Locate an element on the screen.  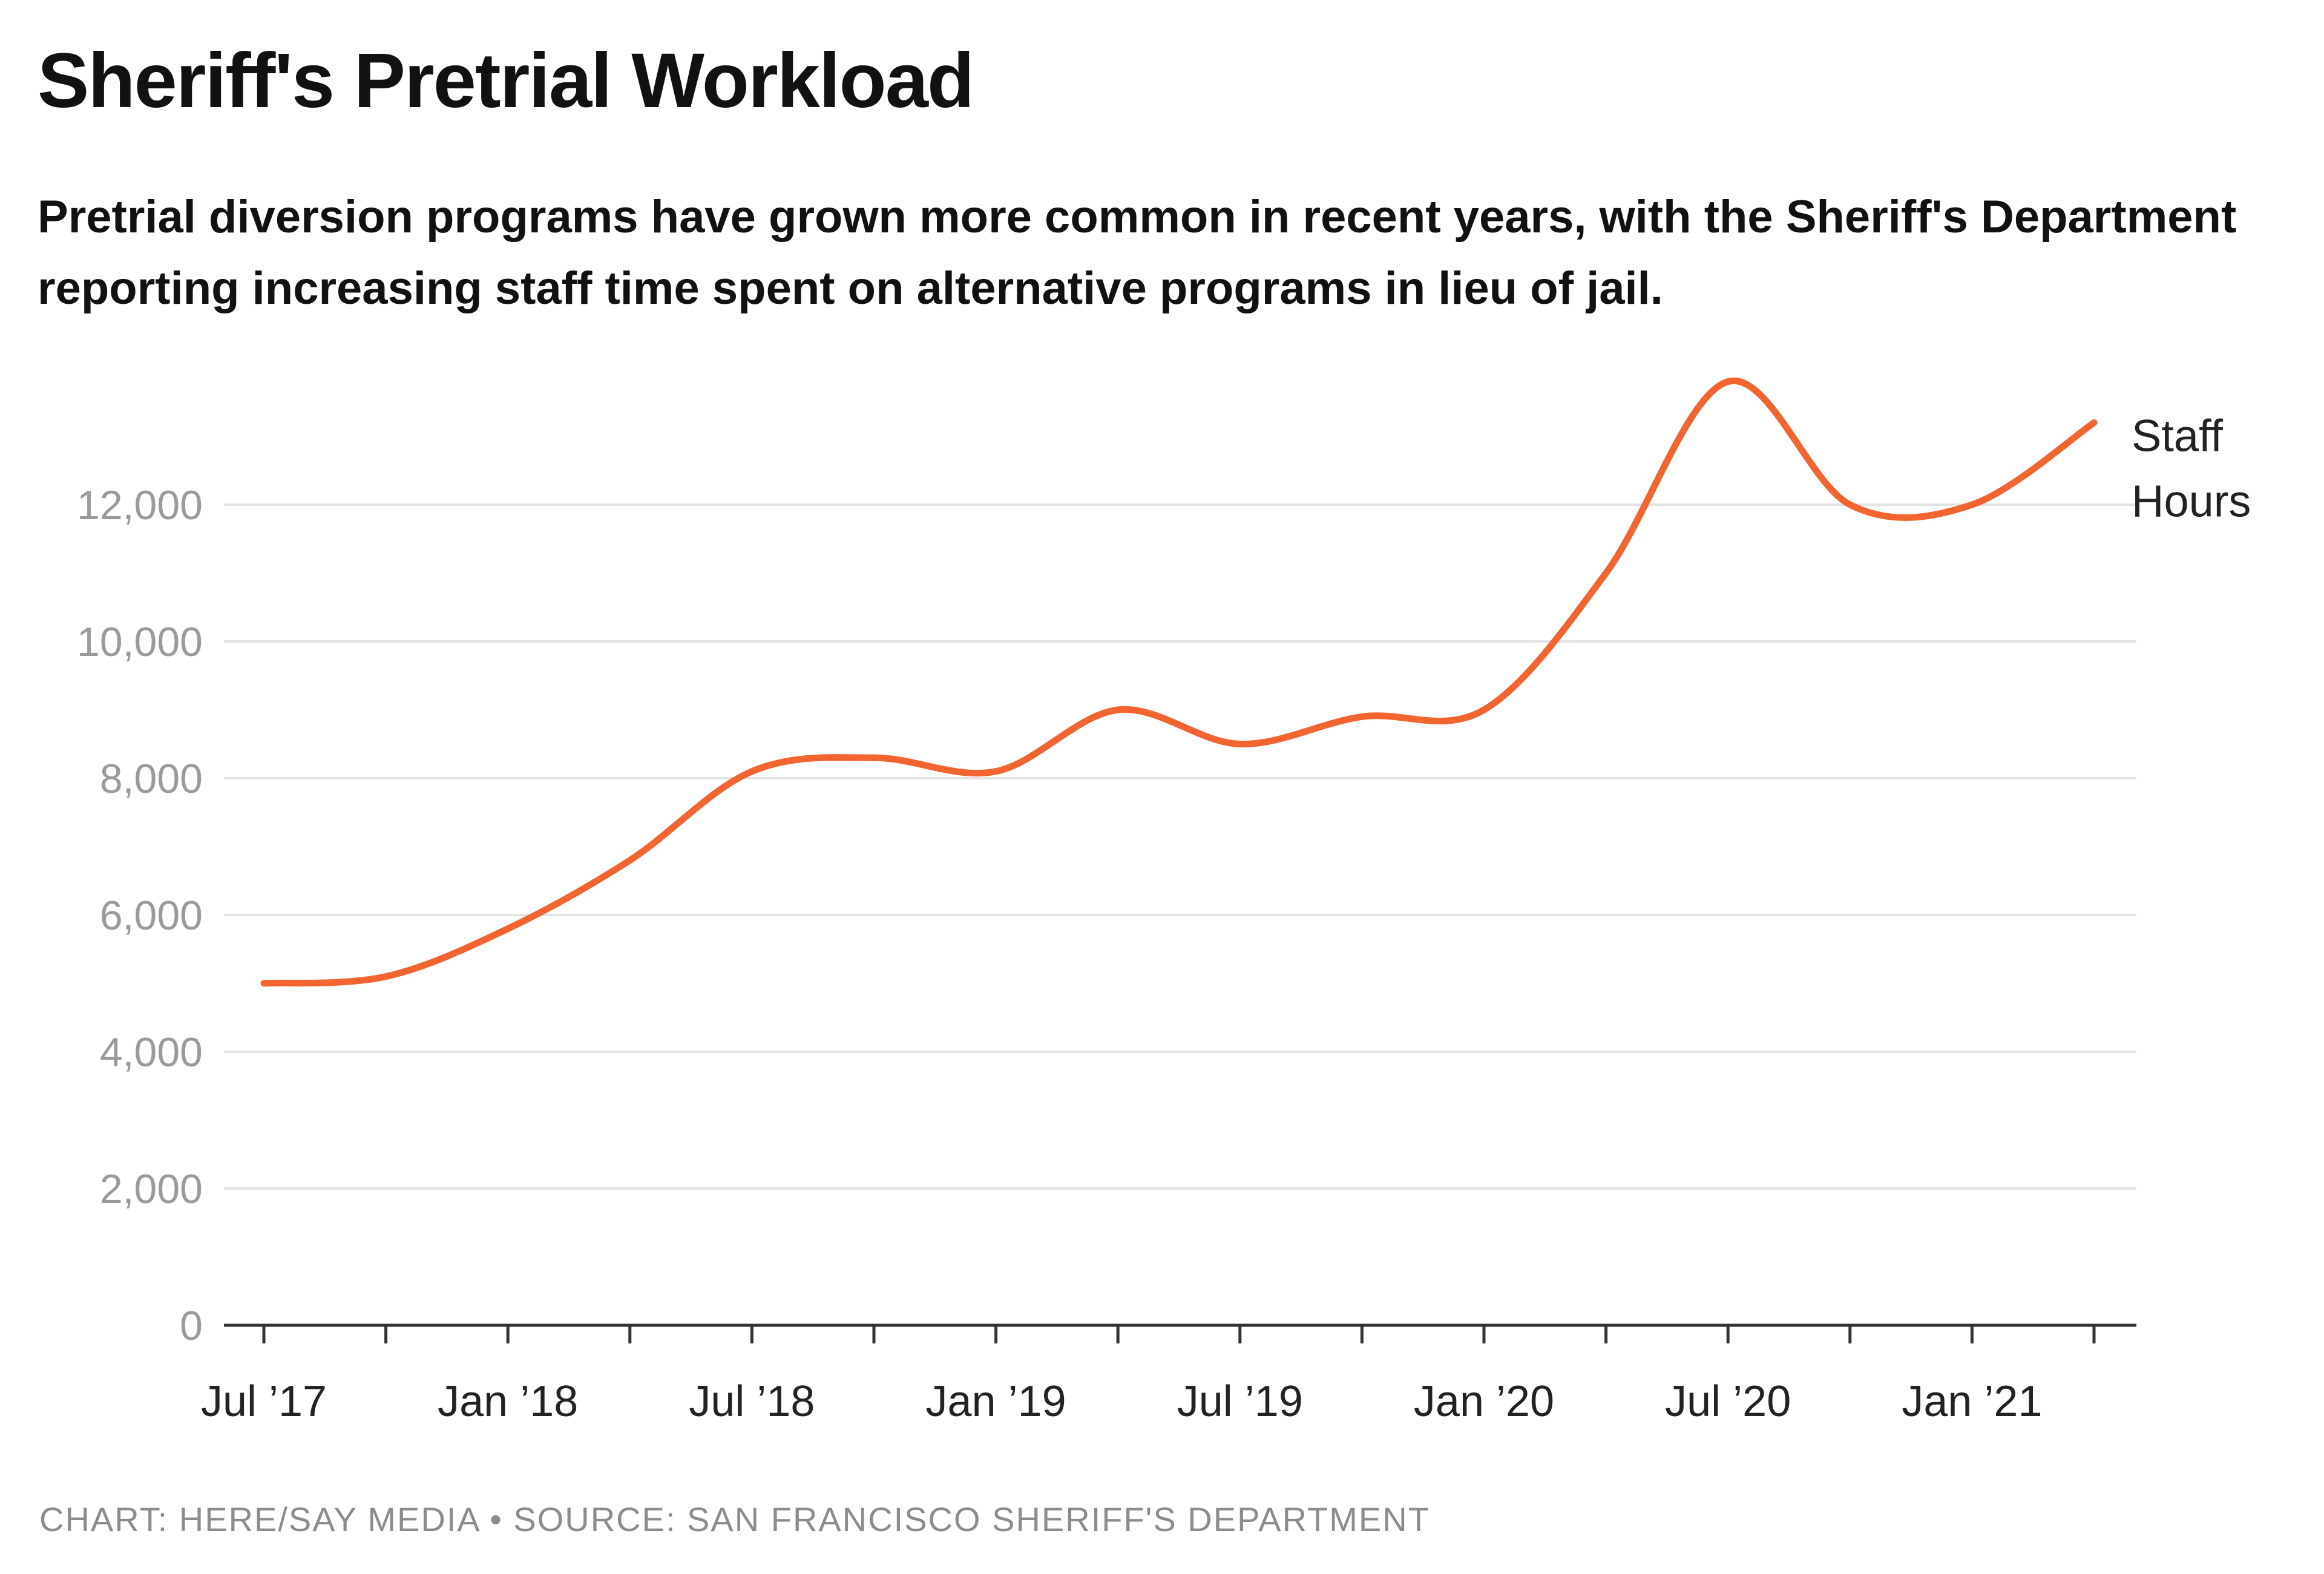
x-tick-label: Jul ’20 is located at coordinates (1728, 1402).